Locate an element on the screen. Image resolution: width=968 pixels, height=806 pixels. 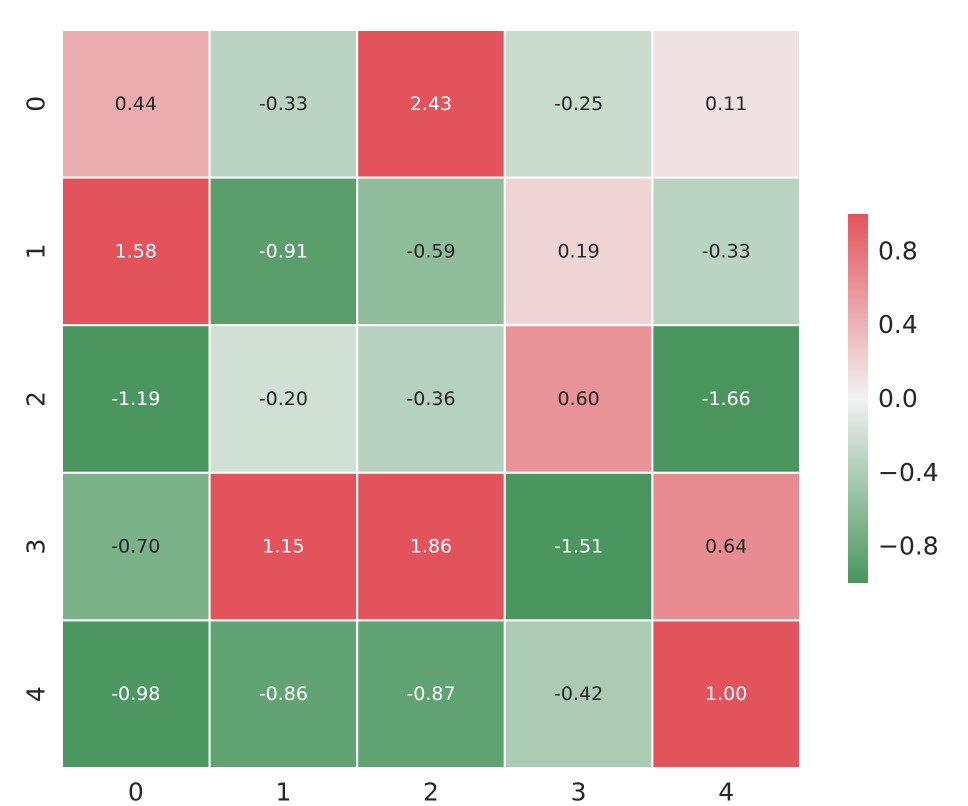
cell-label-r3-c3: -1.51 is located at coordinates (578, 547).